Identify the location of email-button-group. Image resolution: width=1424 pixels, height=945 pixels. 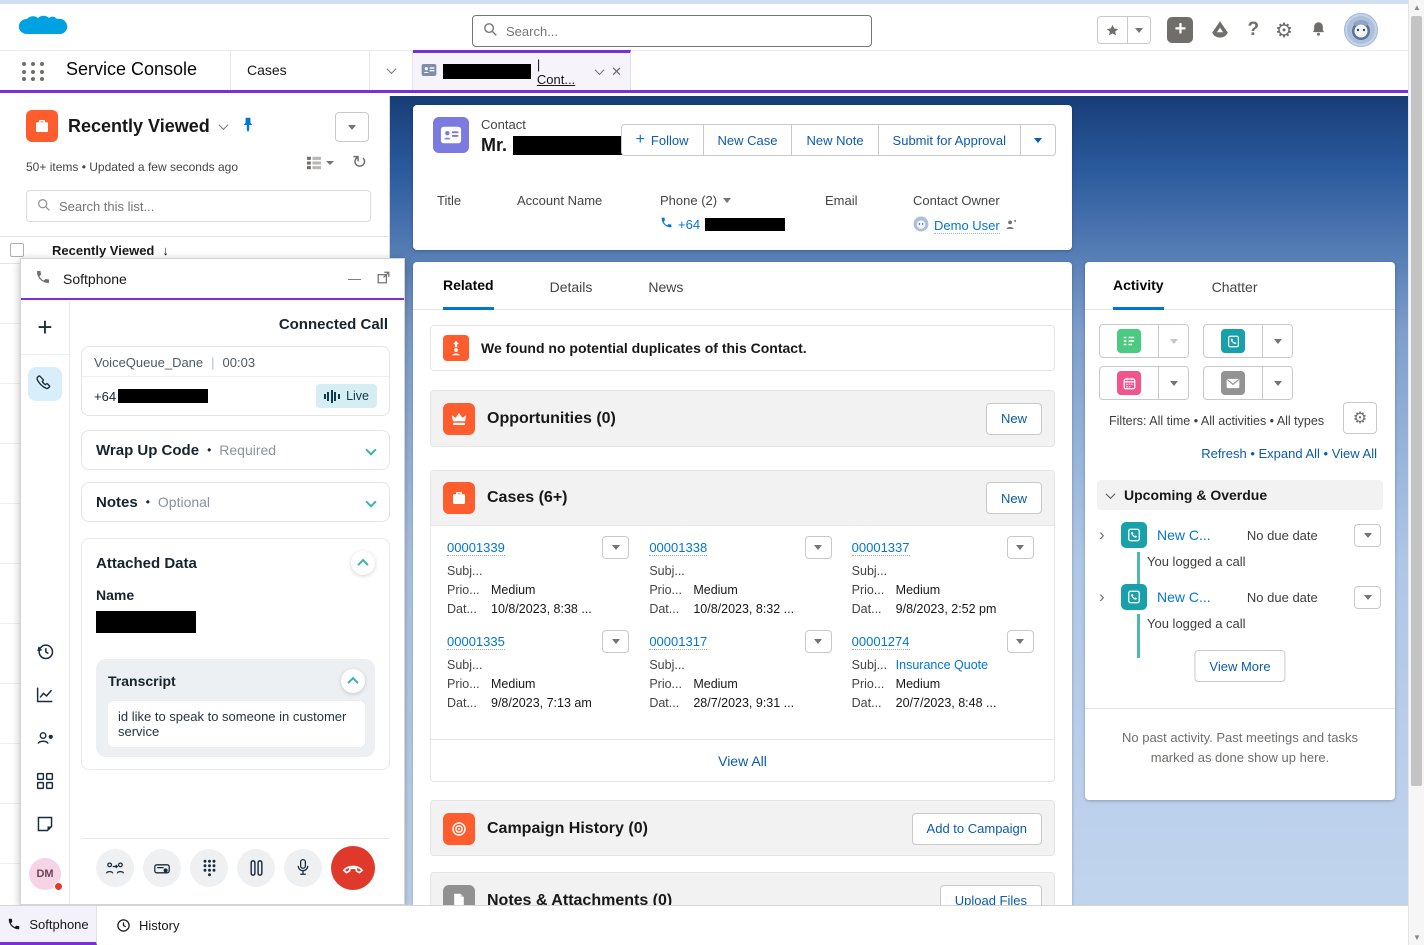
(1248, 383).